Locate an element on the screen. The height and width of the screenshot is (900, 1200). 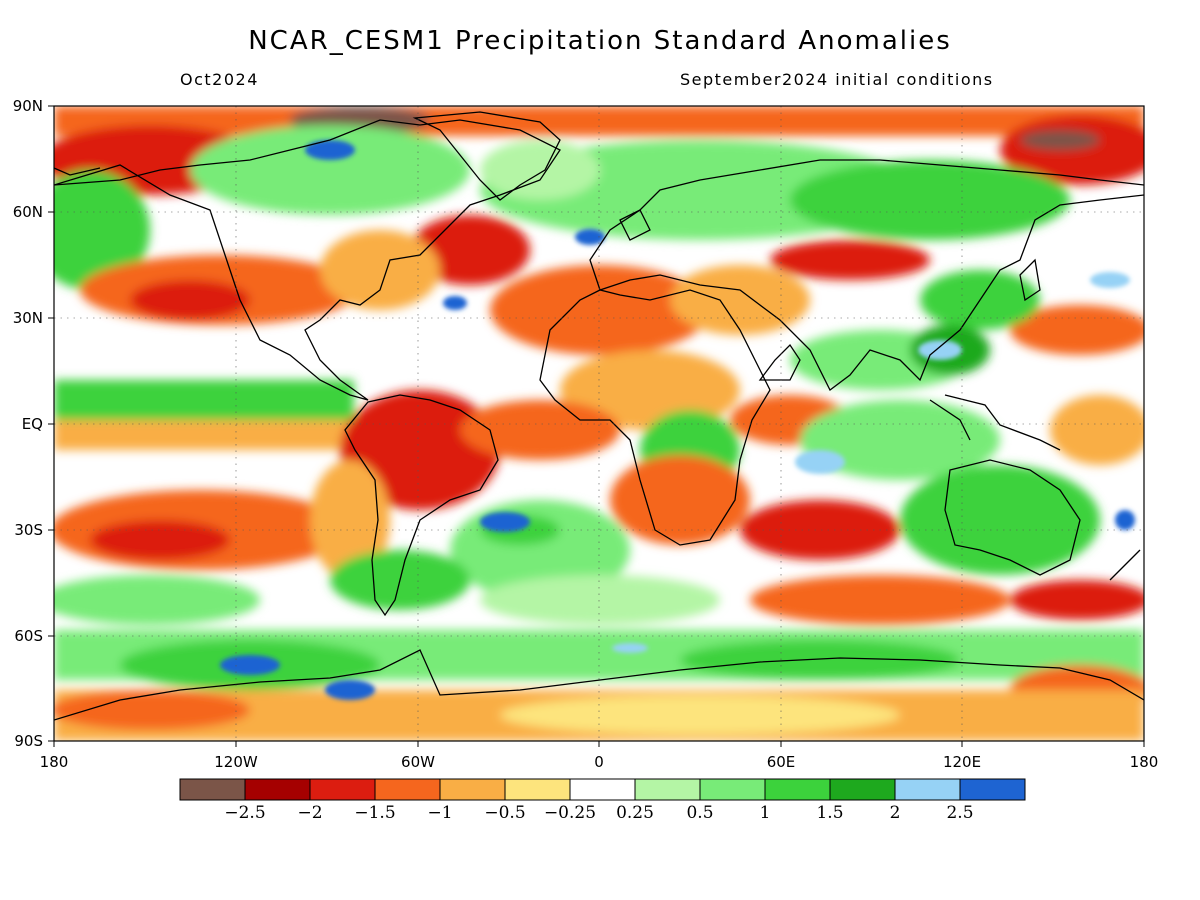
lon-label: 120E is located at coordinates (962, 762).